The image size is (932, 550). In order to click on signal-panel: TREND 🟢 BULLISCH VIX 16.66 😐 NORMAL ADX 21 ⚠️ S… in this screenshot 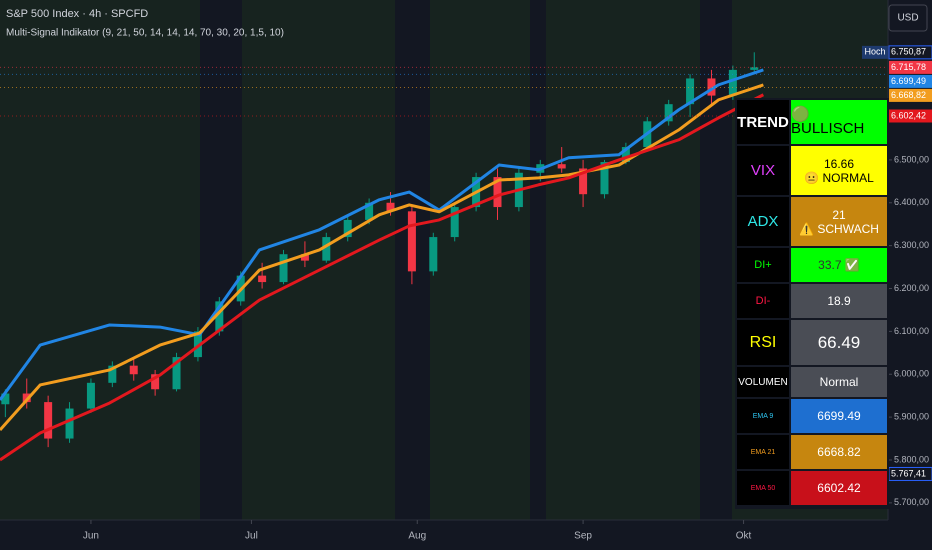, I will do `click(812, 303)`.